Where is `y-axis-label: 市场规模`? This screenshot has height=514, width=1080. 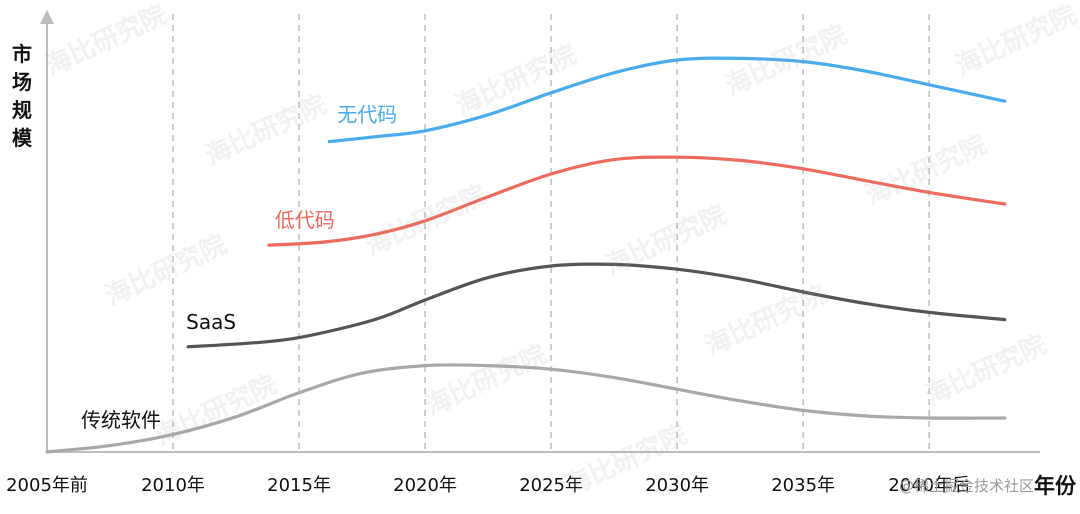
y-axis-label: 市场规模 is located at coordinates (22, 96).